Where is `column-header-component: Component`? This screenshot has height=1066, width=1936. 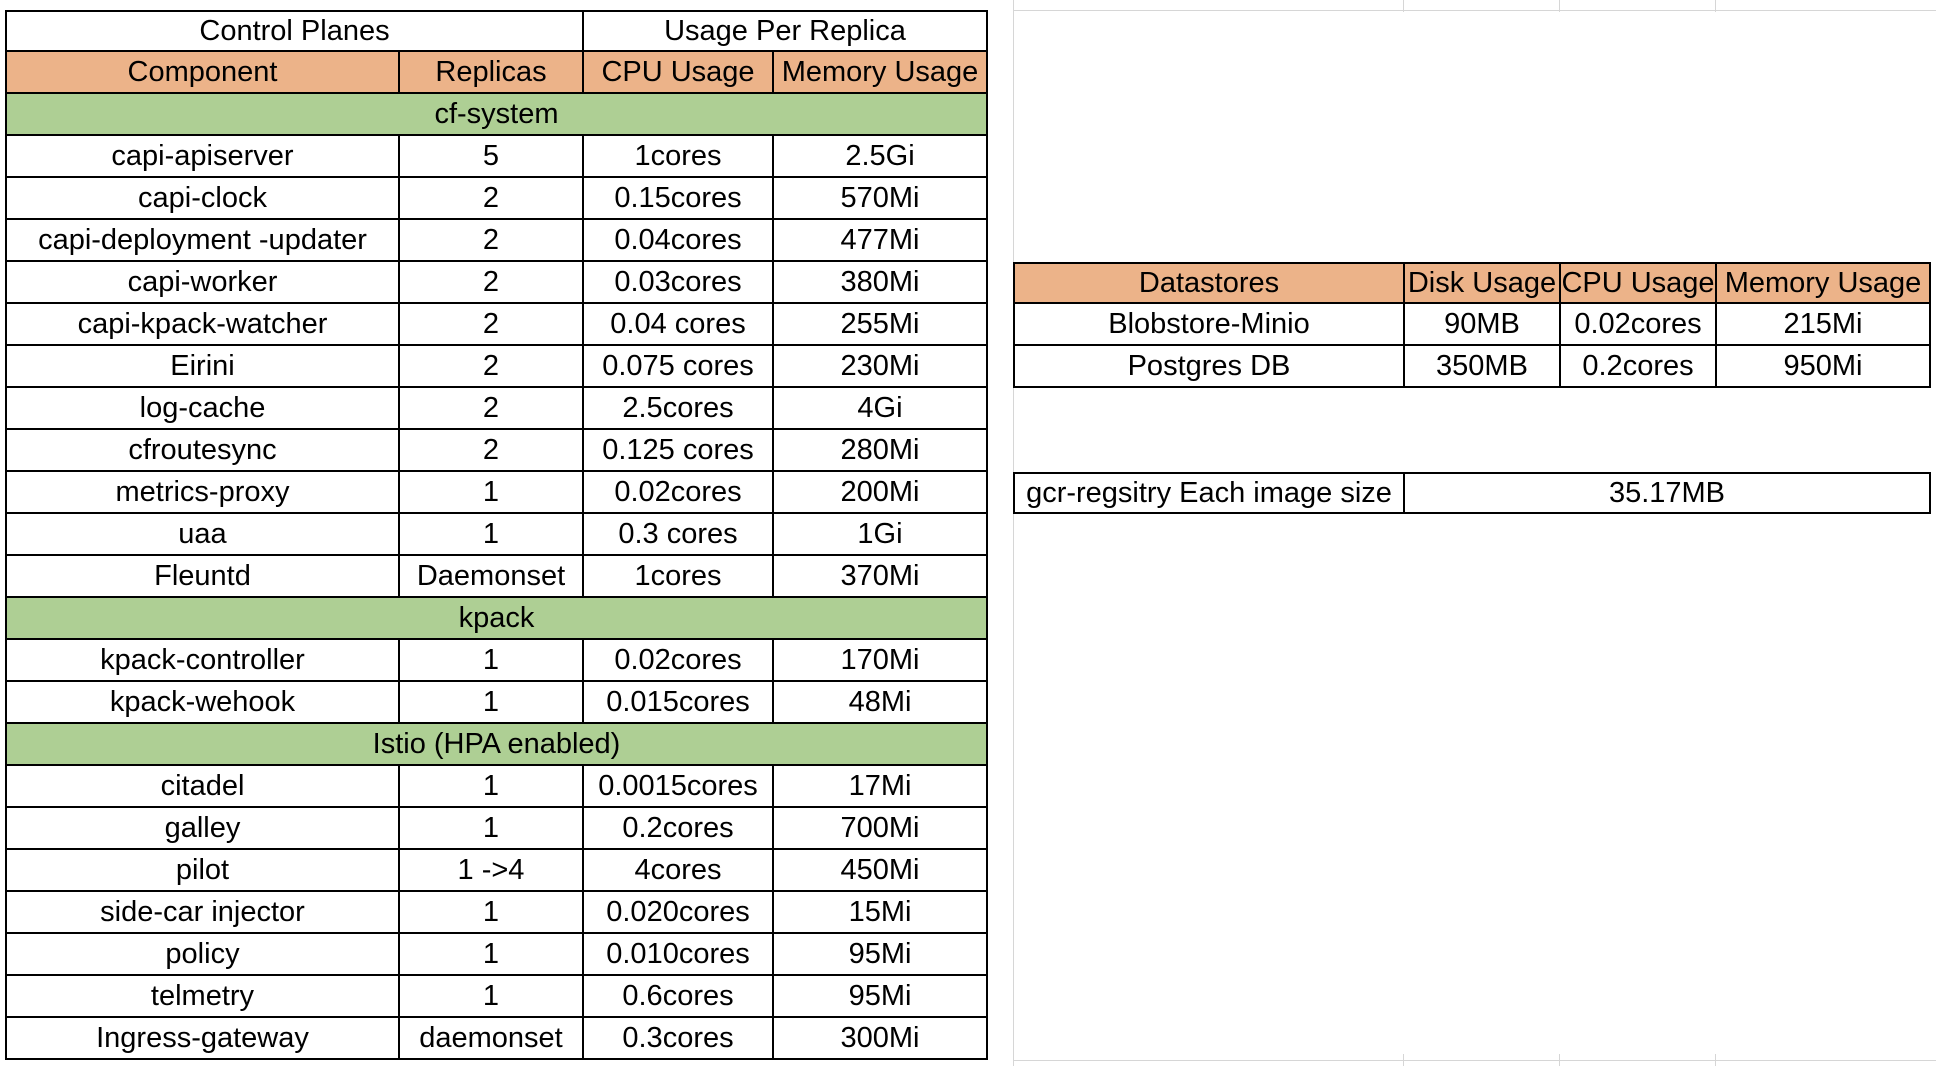
column-header-component: Component is located at coordinates (201, 73).